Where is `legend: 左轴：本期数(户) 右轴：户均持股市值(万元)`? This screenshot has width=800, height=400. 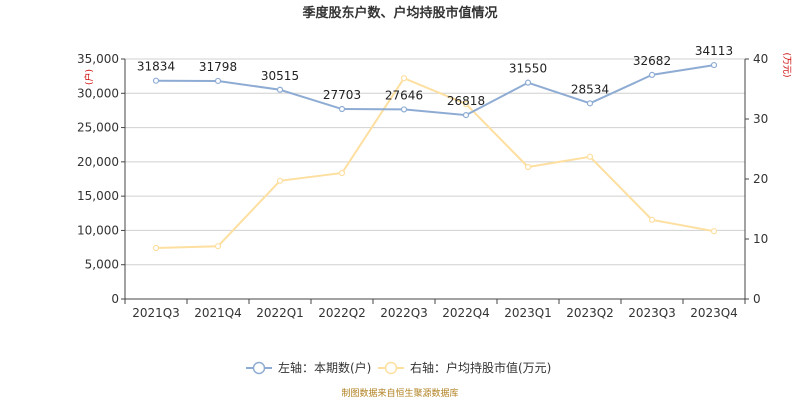 legend: 左轴：本期数(户) 右轴：户均持股市值(万元) is located at coordinates (398, 367).